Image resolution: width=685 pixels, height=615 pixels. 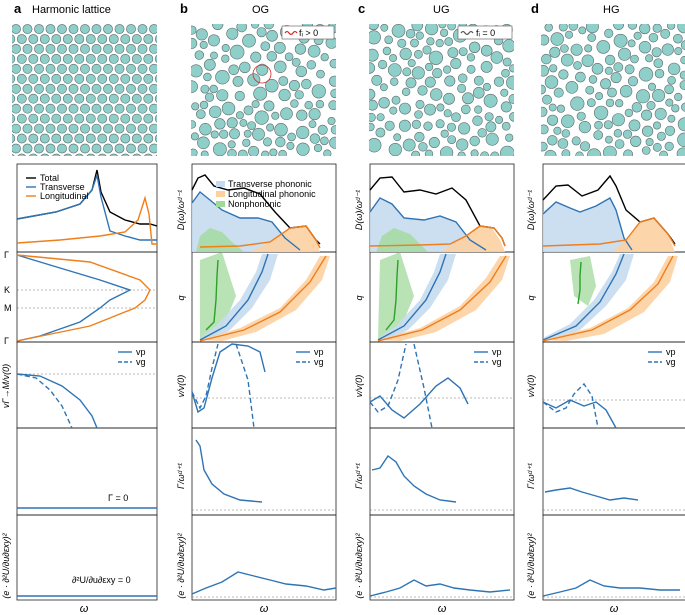 I want to click on particle-snapshot-og, so click(x=263, y=90).